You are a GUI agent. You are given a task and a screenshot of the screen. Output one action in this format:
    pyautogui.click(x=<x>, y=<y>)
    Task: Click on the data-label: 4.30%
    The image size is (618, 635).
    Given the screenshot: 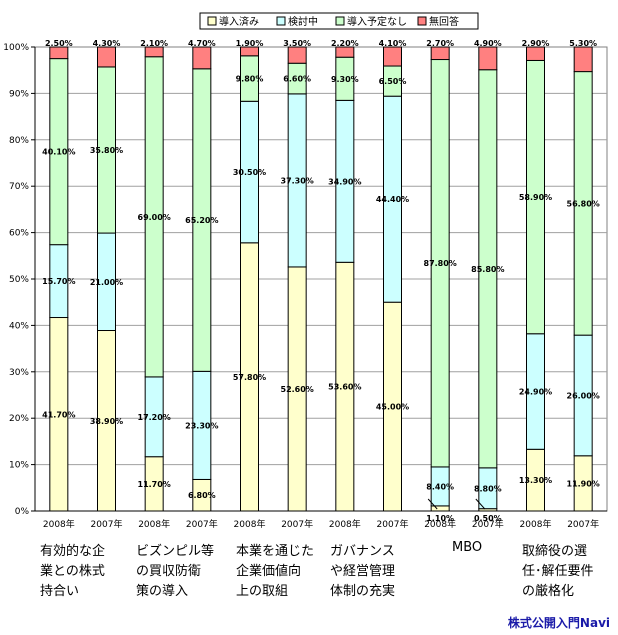 What is the action you would take?
    pyautogui.click(x=107, y=43)
    